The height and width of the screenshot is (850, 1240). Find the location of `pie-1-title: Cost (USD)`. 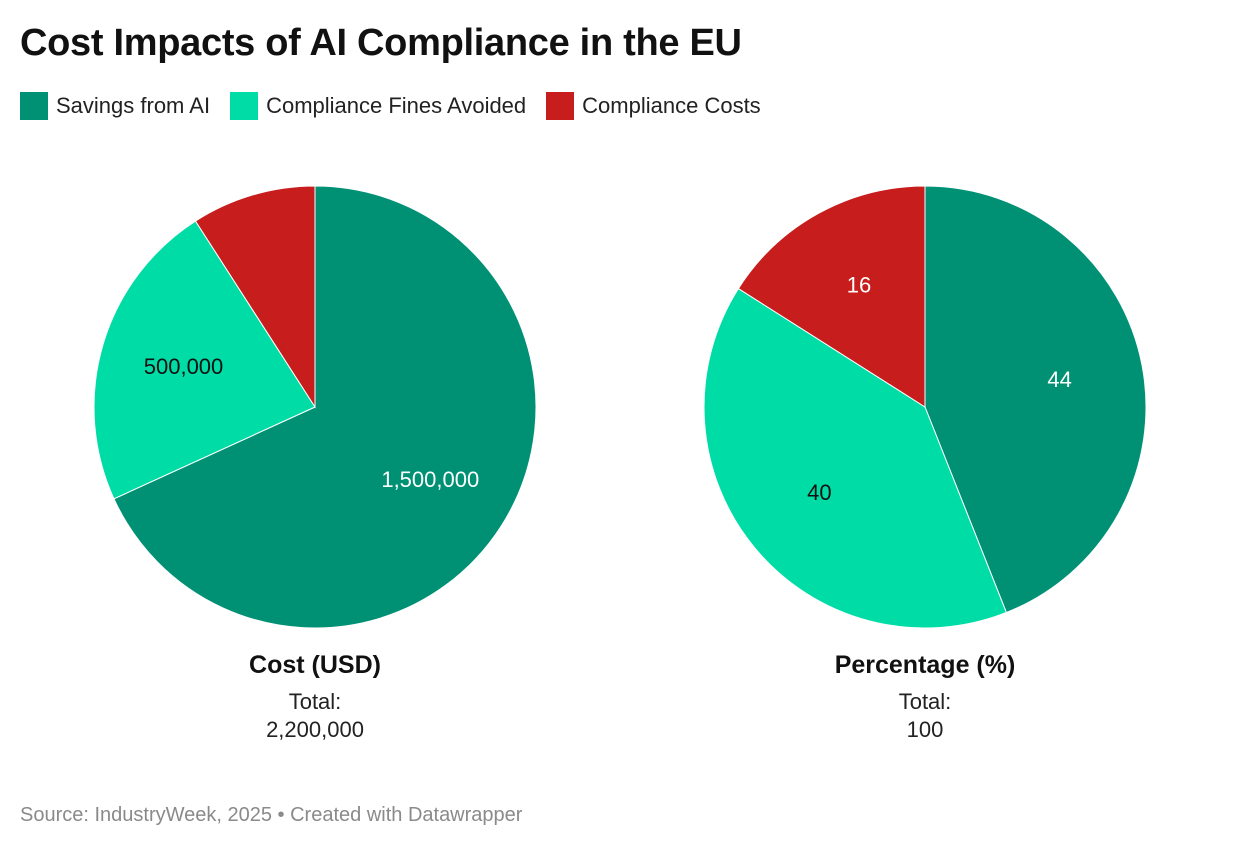

pie-1-title: Cost (USD) is located at coordinates (315, 665).